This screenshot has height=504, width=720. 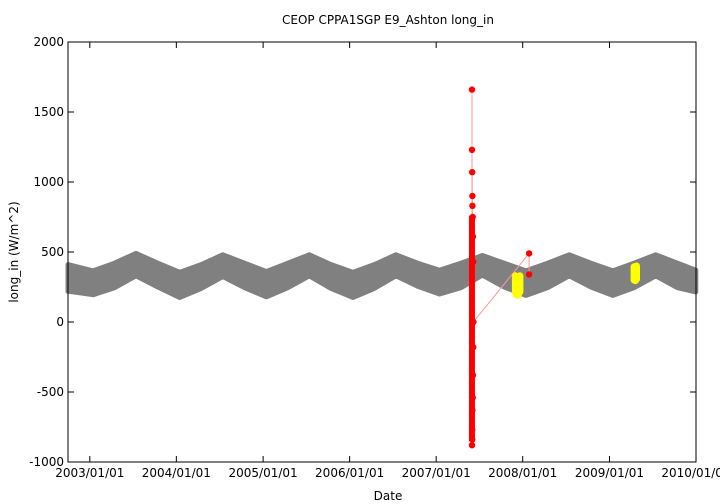 I want to click on y-tick-label: 1500, so click(x=48, y=112).